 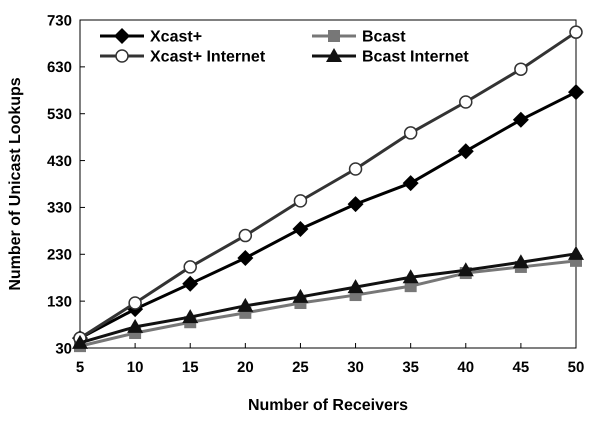 What do you see at coordinates (135, 367) in the screenshot?
I see `x-tick-label: 10` at bounding box center [135, 367].